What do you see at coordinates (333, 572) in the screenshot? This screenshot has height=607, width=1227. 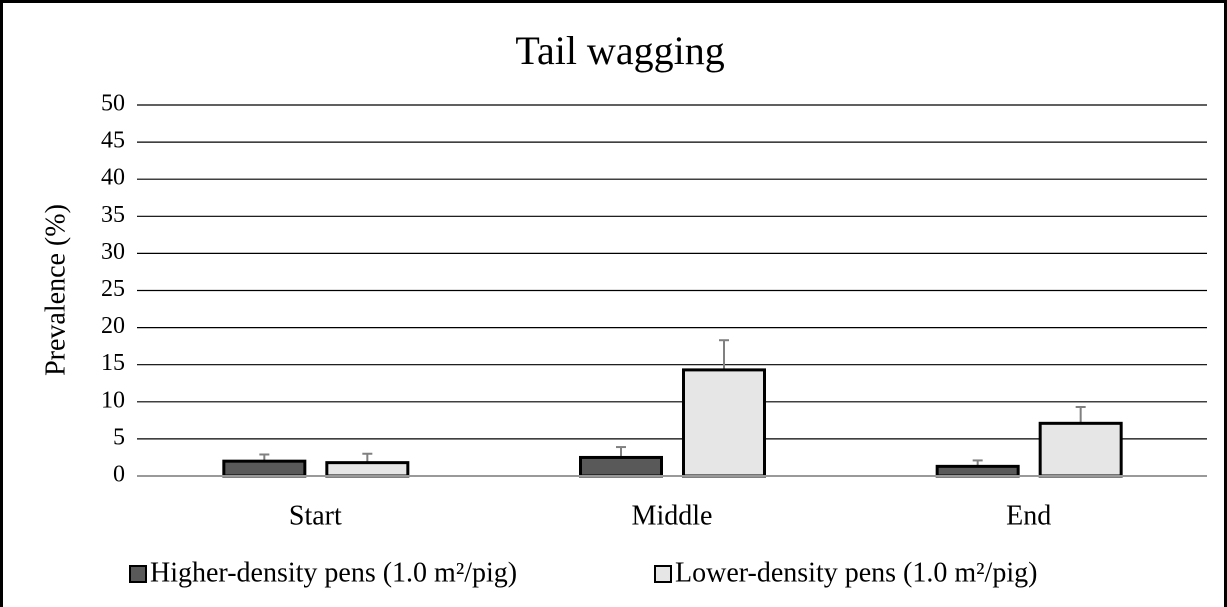 I see `legend-label: Higher-density pens (1.0 m²/pig)` at bounding box center [333, 572].